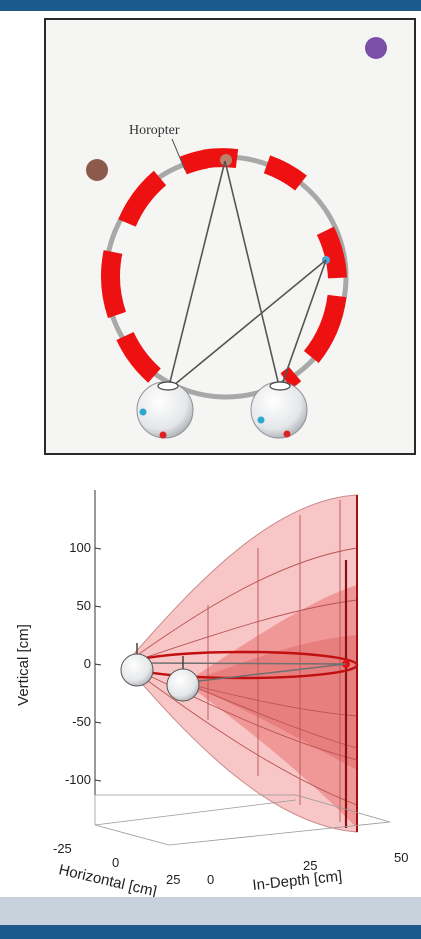 The width and height of the screenshot is (421, 939). Describe the element at coordinates (173, 879) in the screenshot. I see `x-tick-label: 25` at that location.